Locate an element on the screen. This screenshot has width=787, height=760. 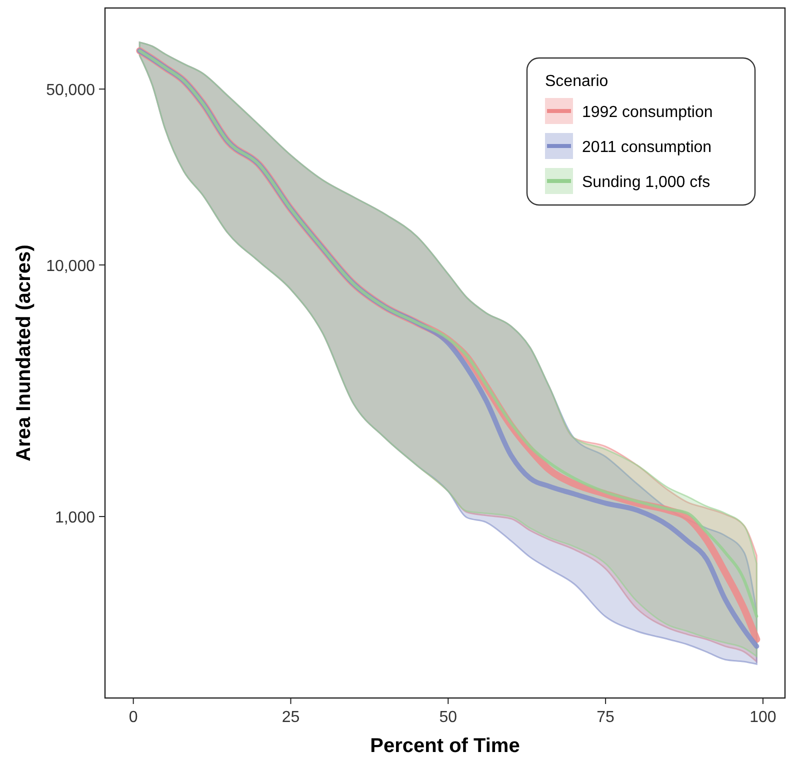
y-tick-label: 10,000 is located at coordinates (71, 266).